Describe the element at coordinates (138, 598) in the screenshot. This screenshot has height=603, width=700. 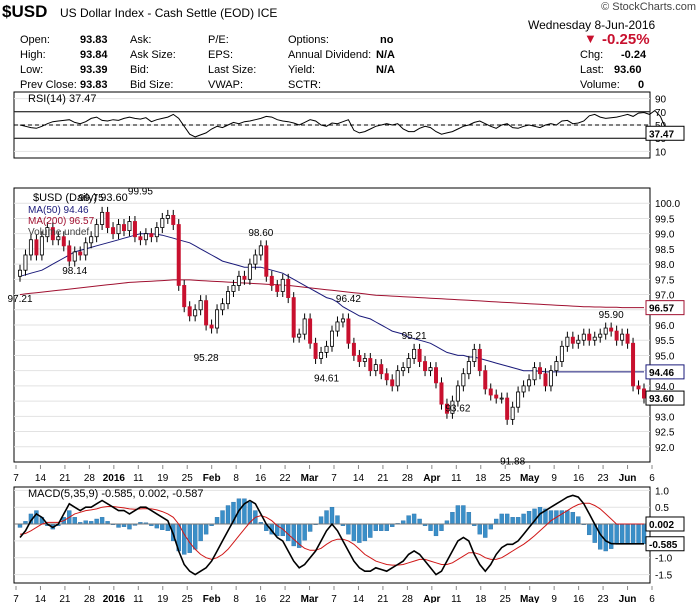
I see `macd-xaxis-tick-label: 11` at that location.